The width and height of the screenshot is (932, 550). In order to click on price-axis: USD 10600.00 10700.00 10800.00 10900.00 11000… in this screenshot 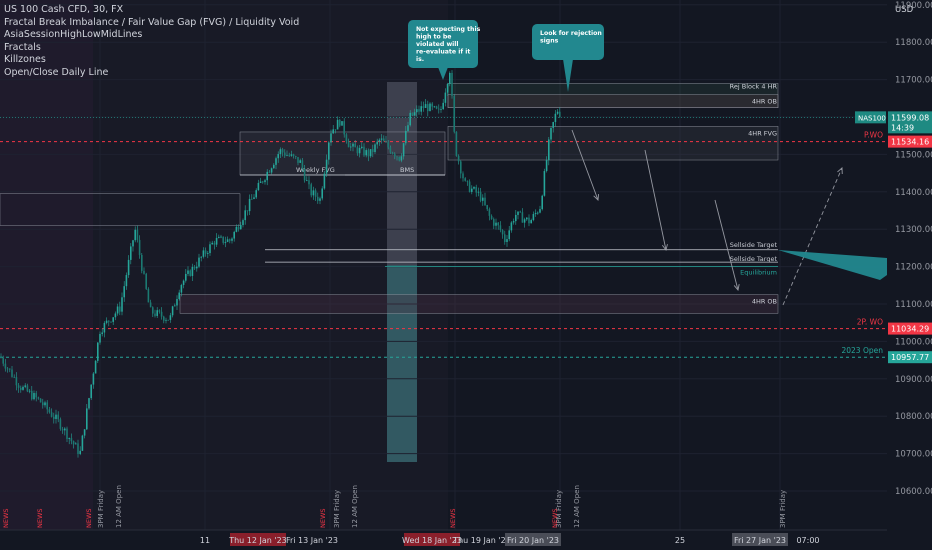, I will do `click(893, 275)`.